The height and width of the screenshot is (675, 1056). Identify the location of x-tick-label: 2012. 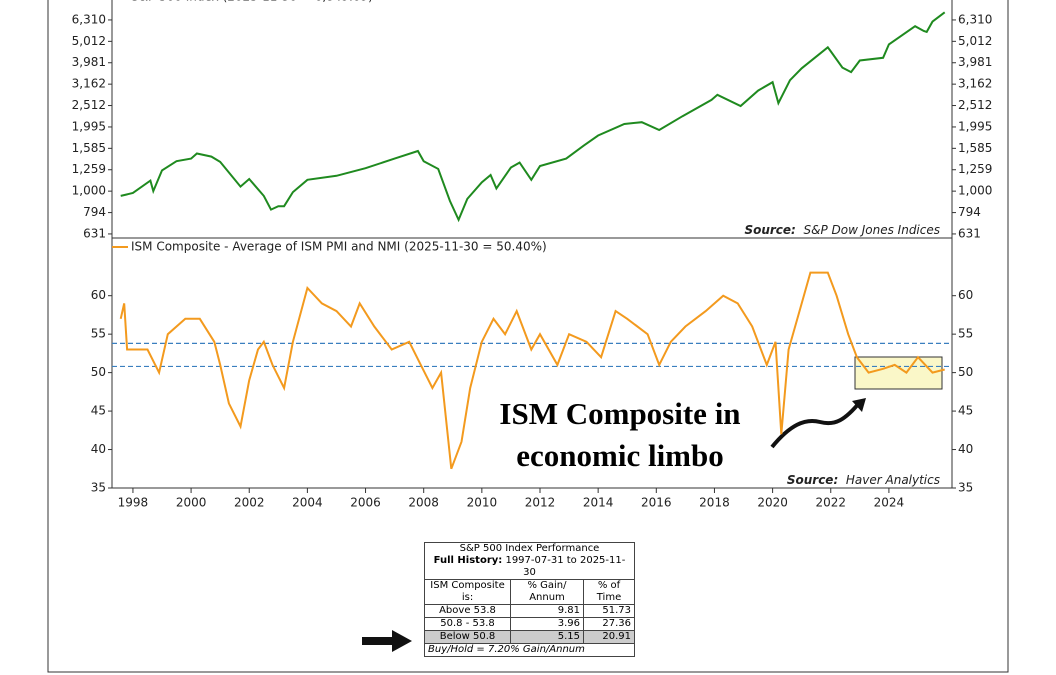
(540, 503).